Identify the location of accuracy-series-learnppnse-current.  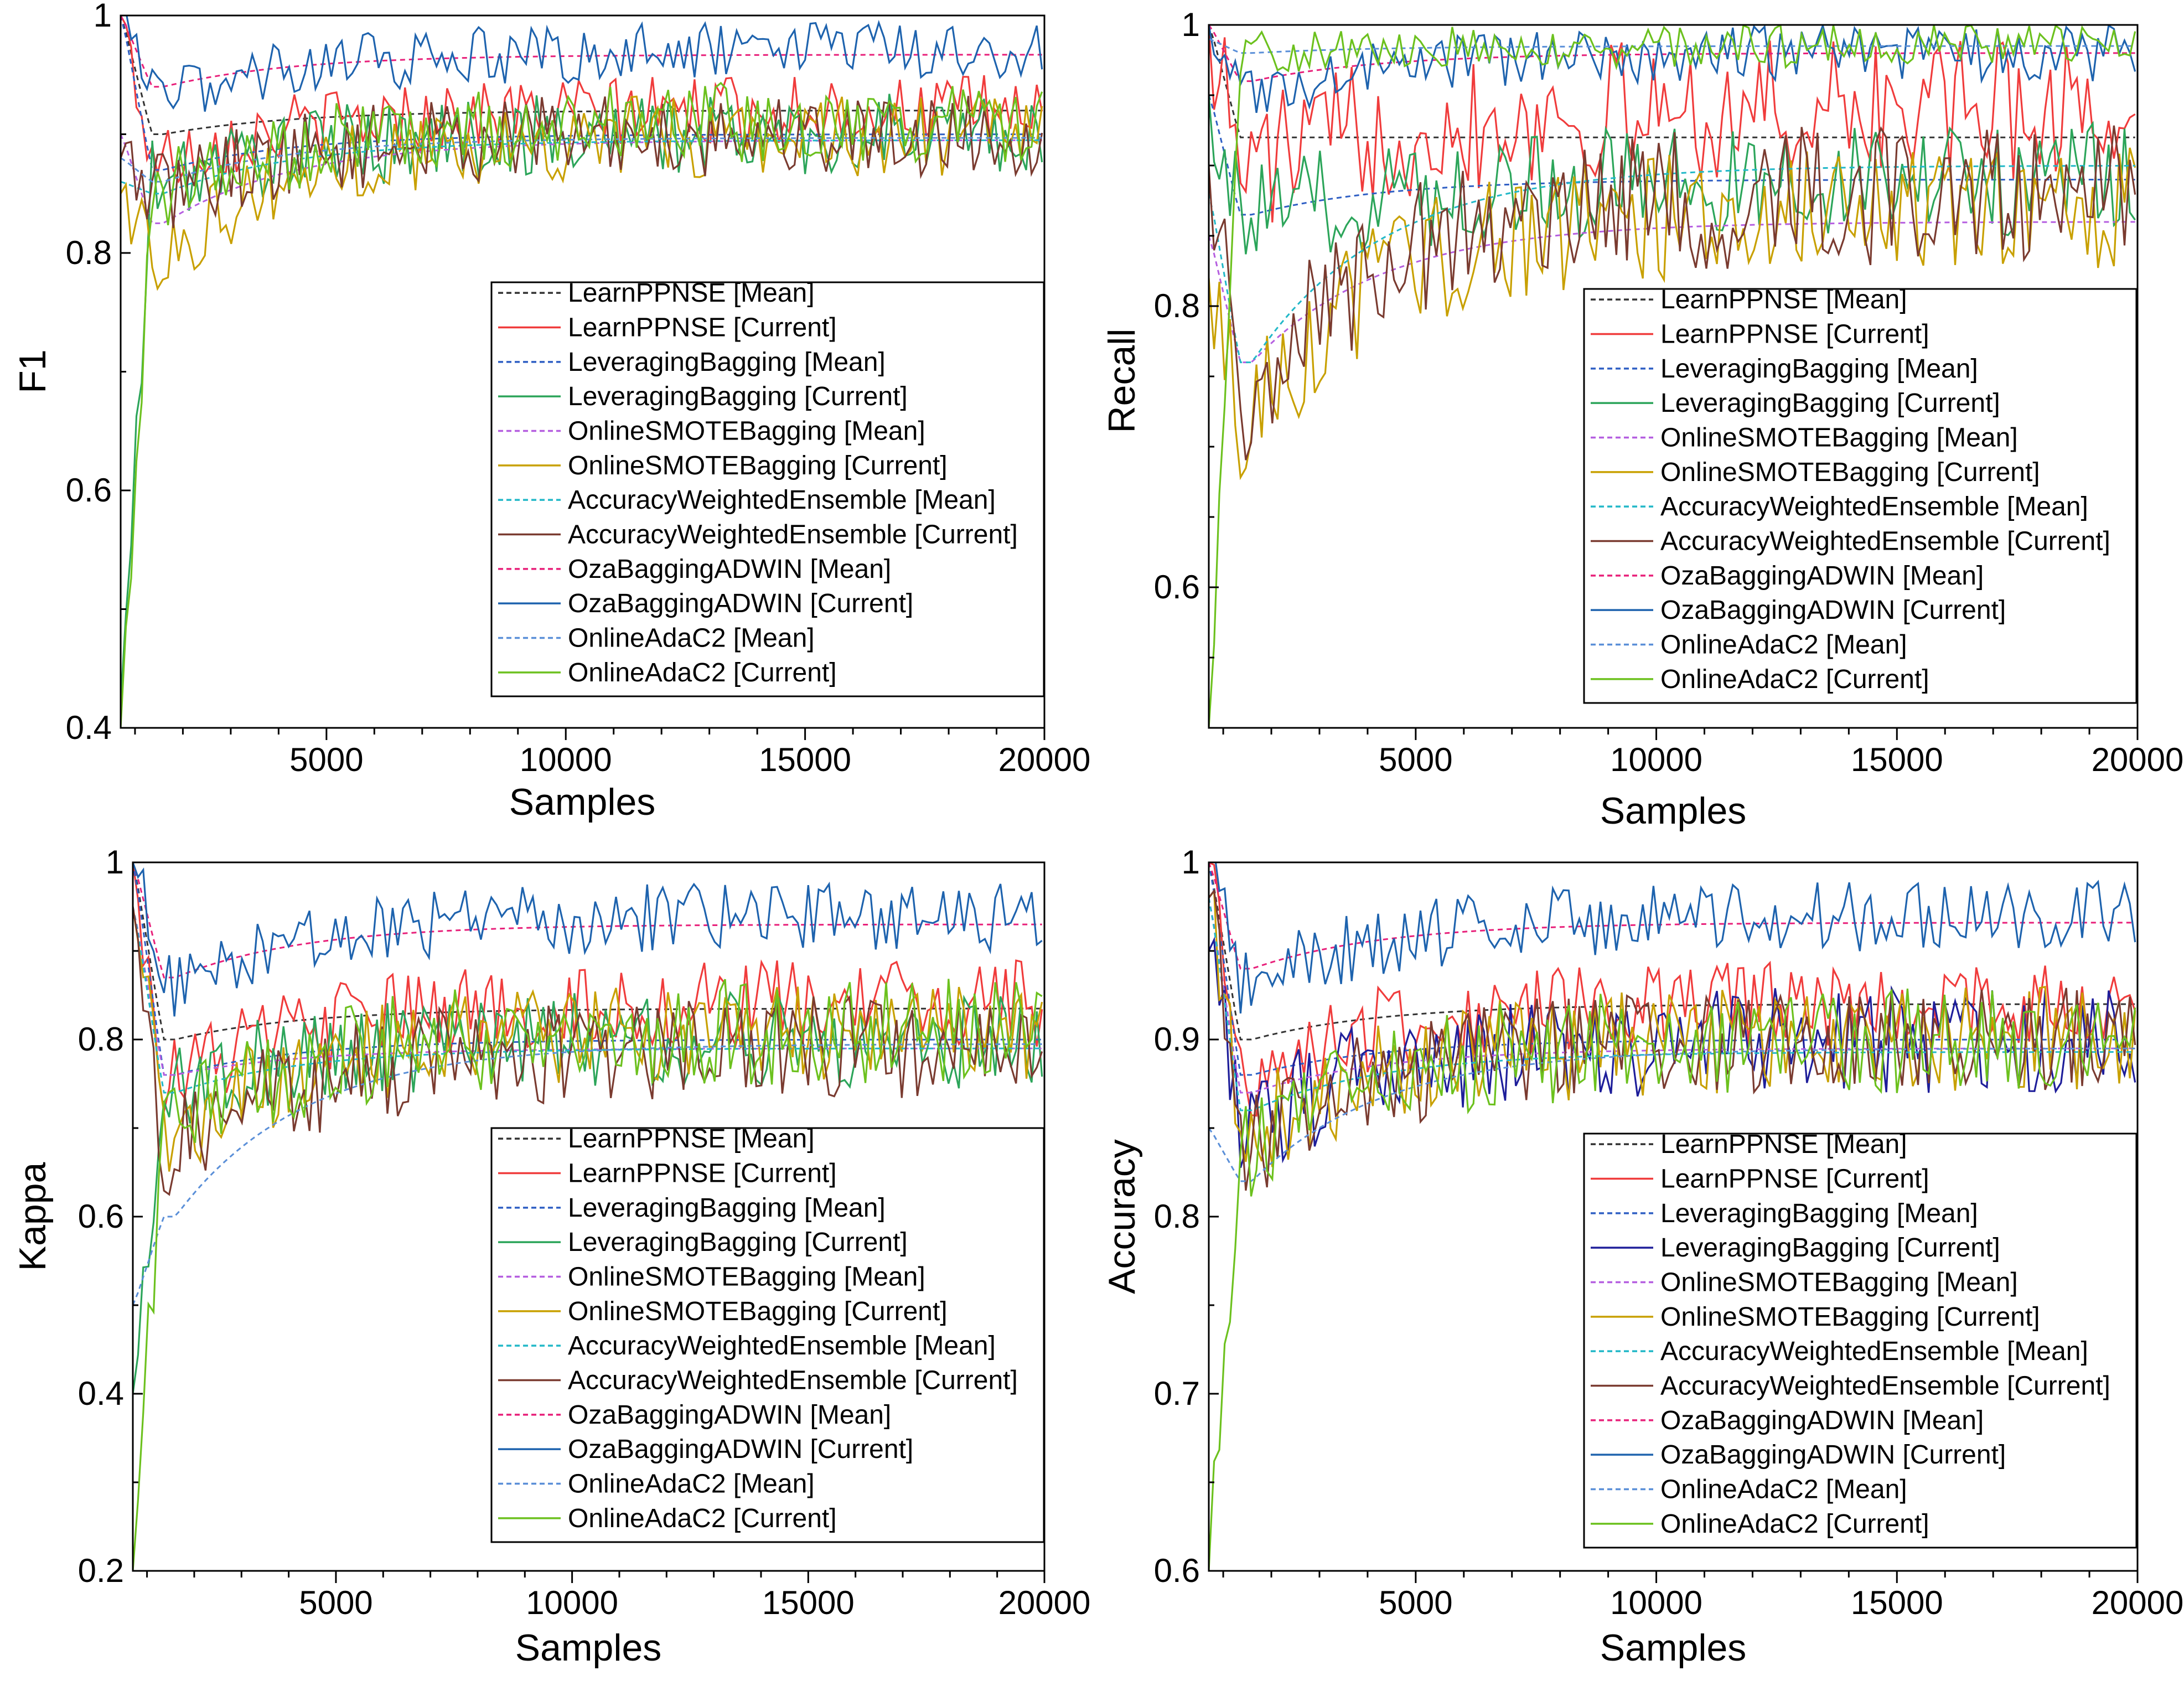
(1672, 990).